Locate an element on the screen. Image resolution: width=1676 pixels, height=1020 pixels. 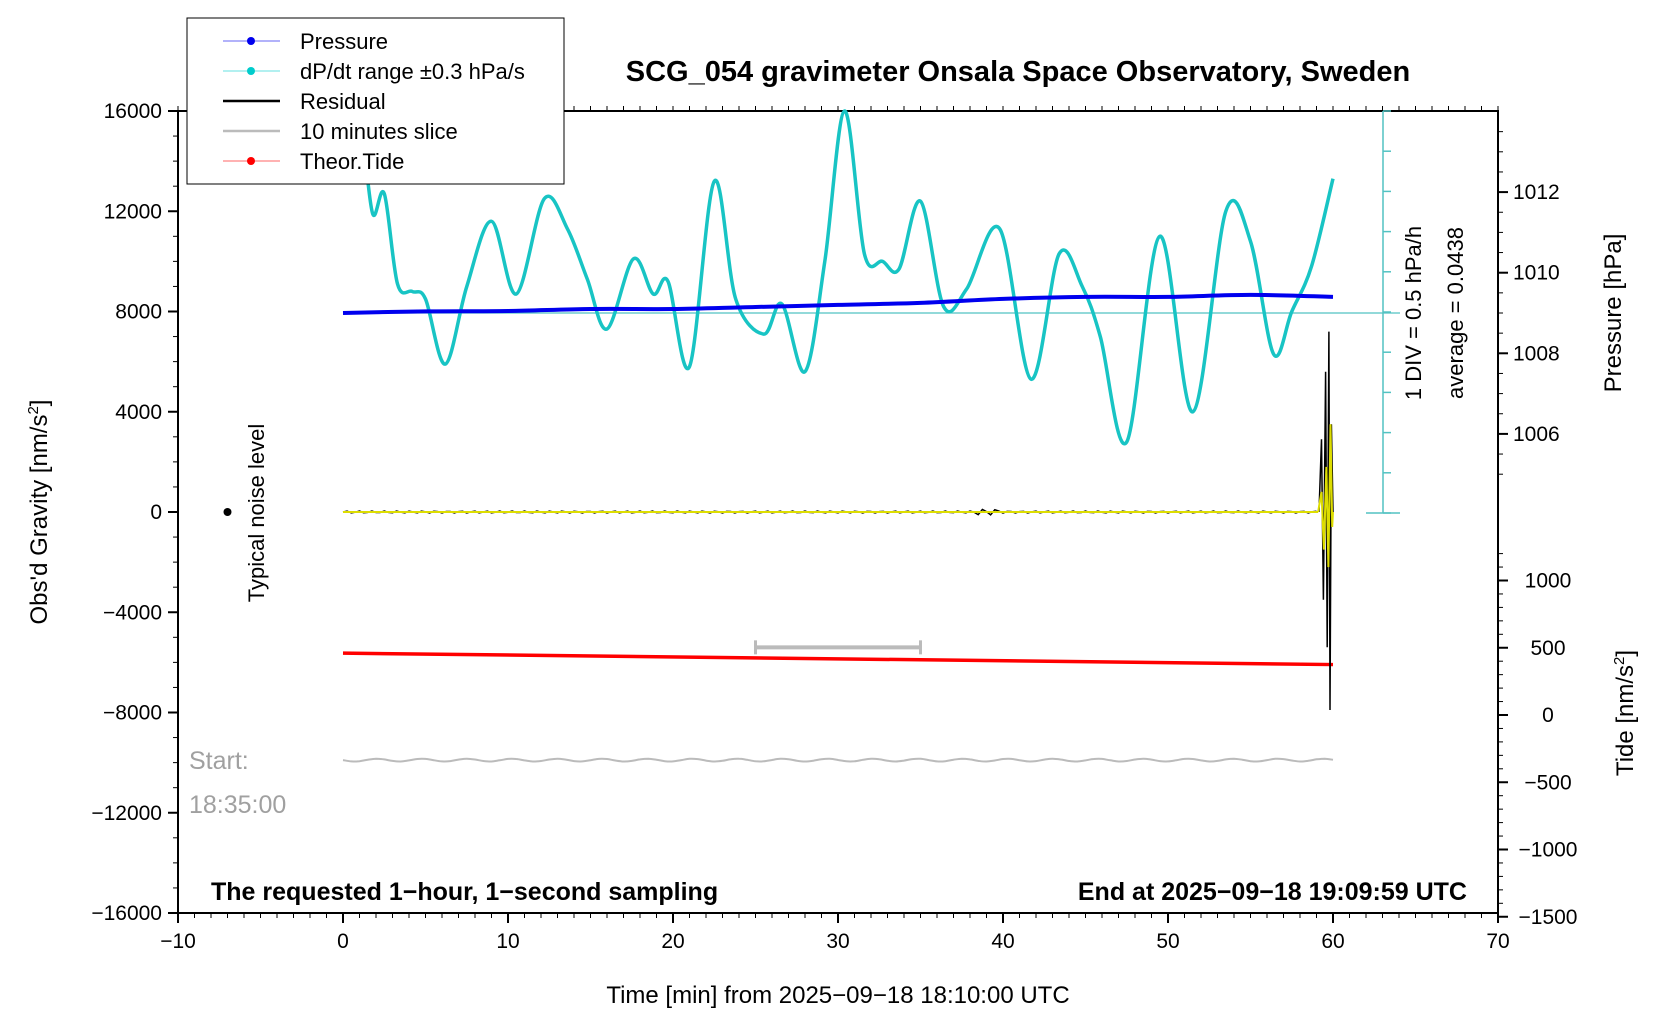
x-tick-label: −10 is located at coordinates (178, 941).